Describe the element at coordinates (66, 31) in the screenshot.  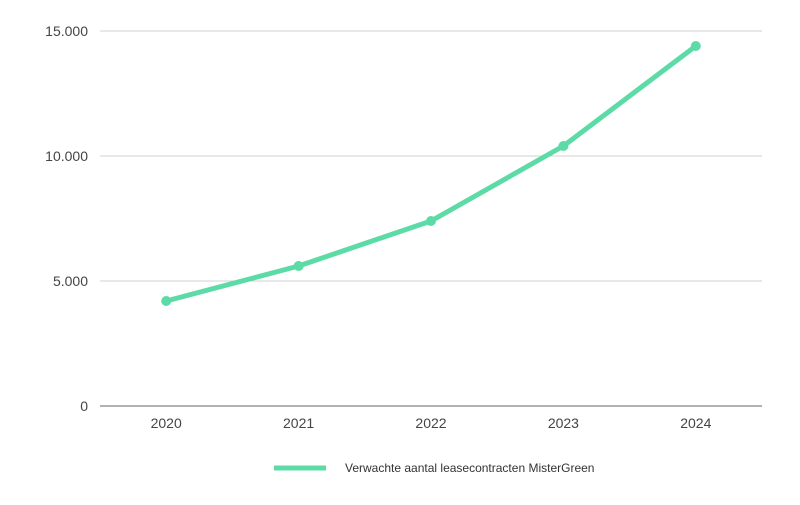
I see `y-tick-label: 15.000` at that location.